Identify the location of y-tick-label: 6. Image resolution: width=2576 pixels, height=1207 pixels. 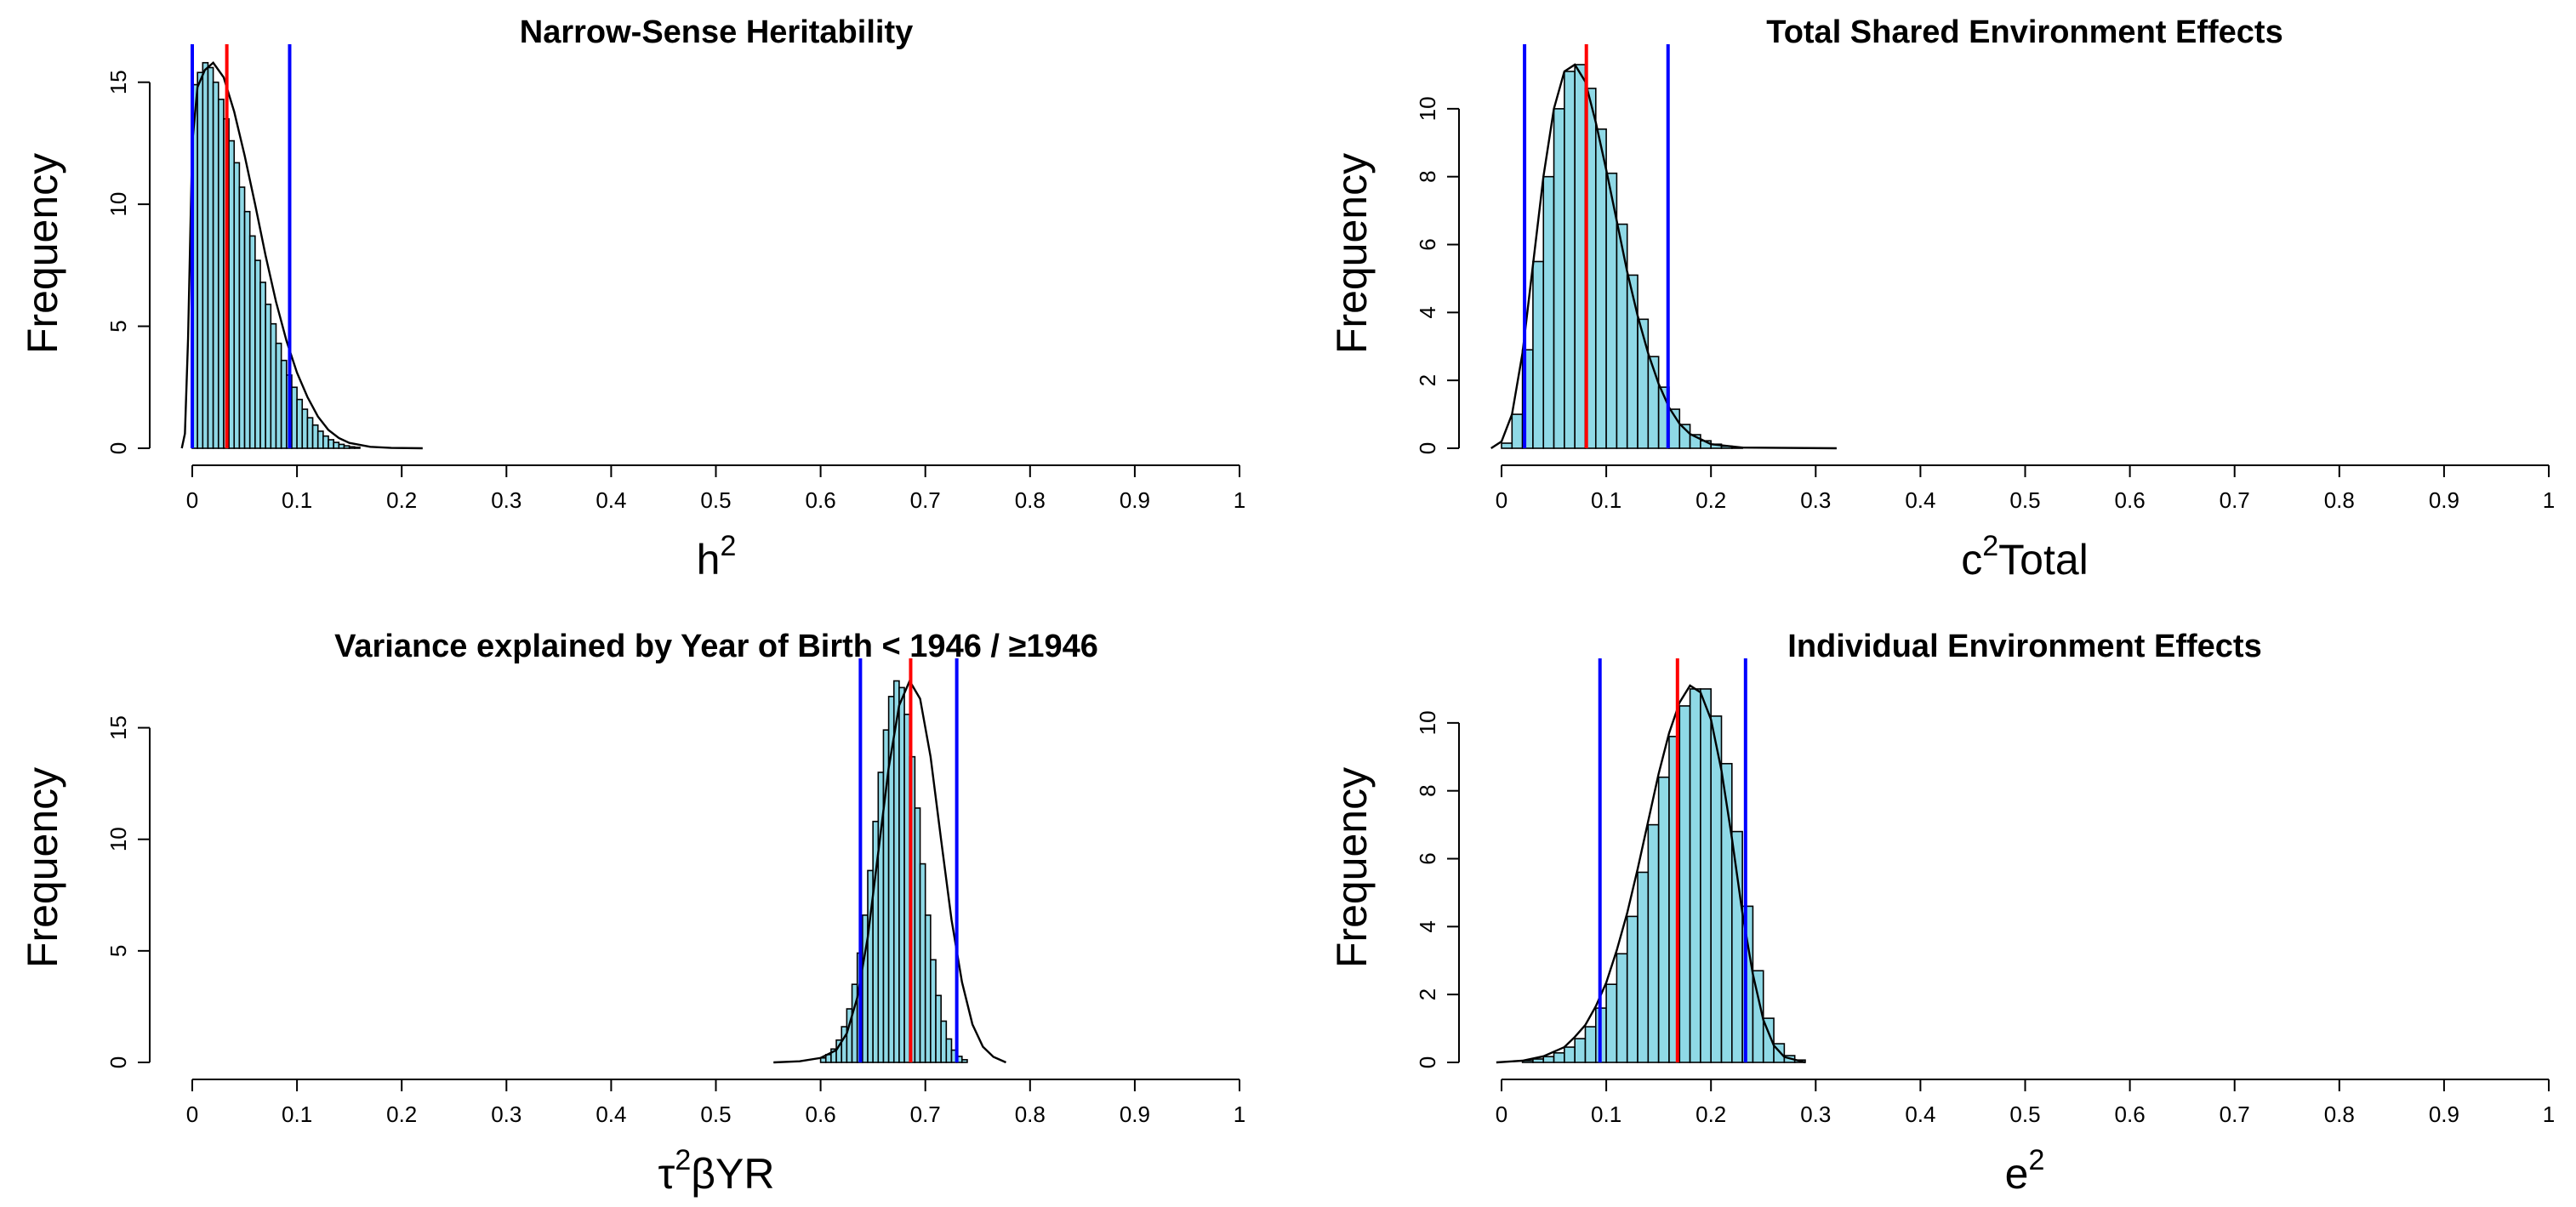
(1427, 858).